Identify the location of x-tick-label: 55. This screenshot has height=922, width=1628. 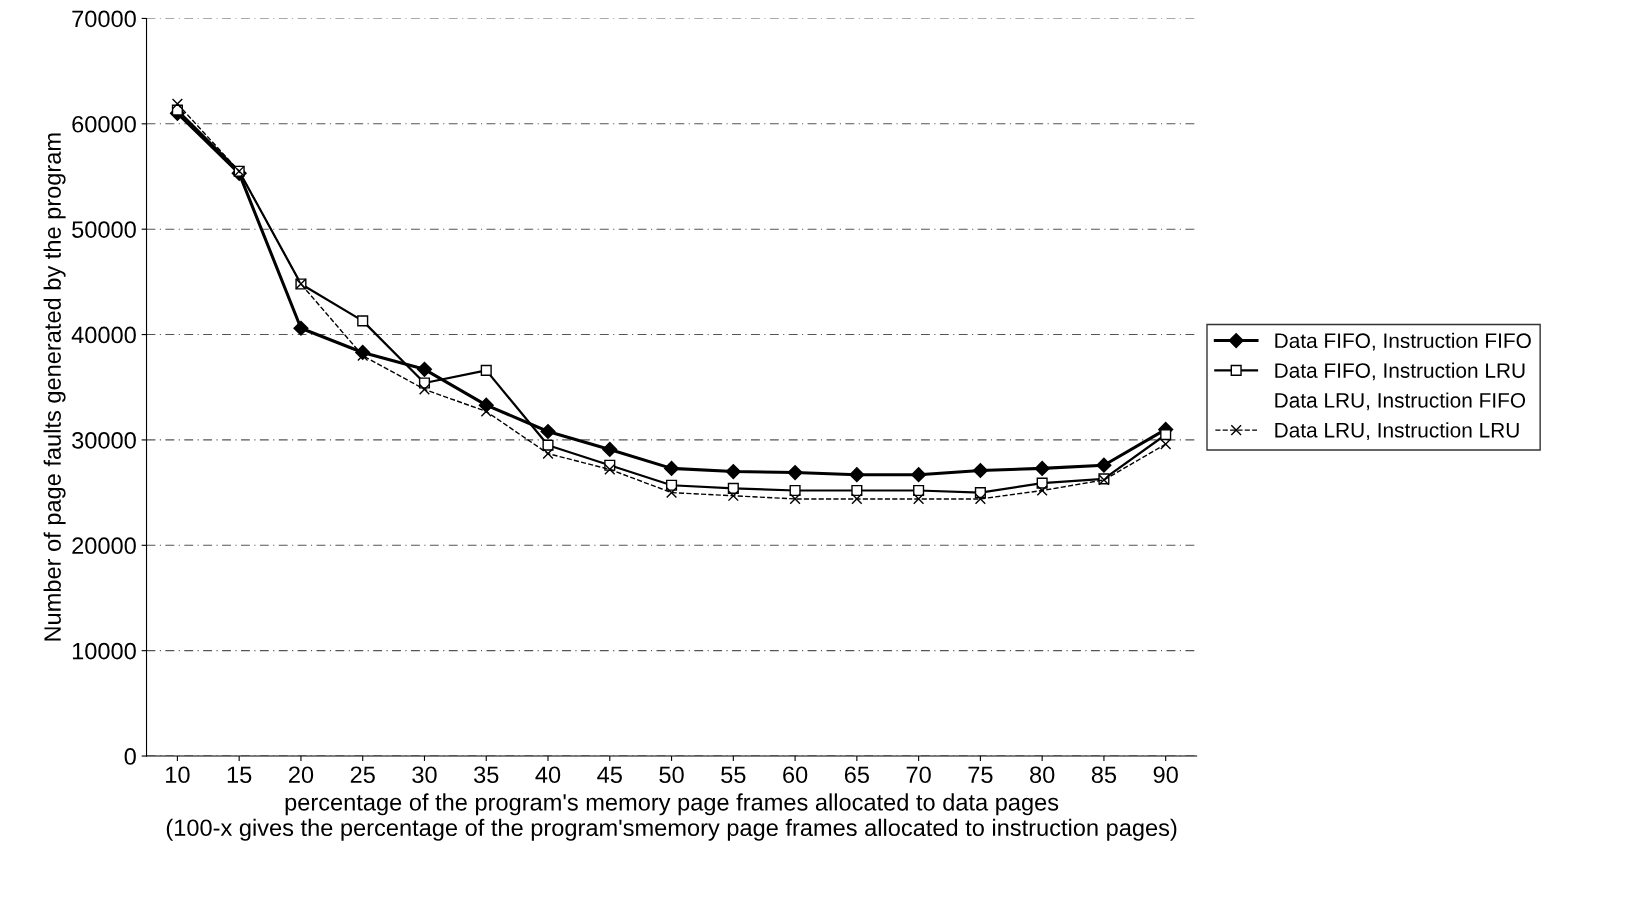
(733, 775).